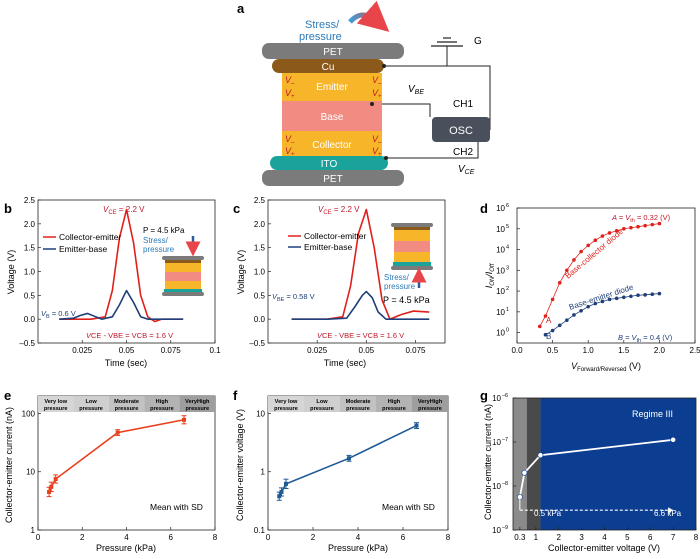  Describe the element at coordinates (262, 472) in the screenshot. I see `panel-f-yticks: 10 1 0.1` at that location.